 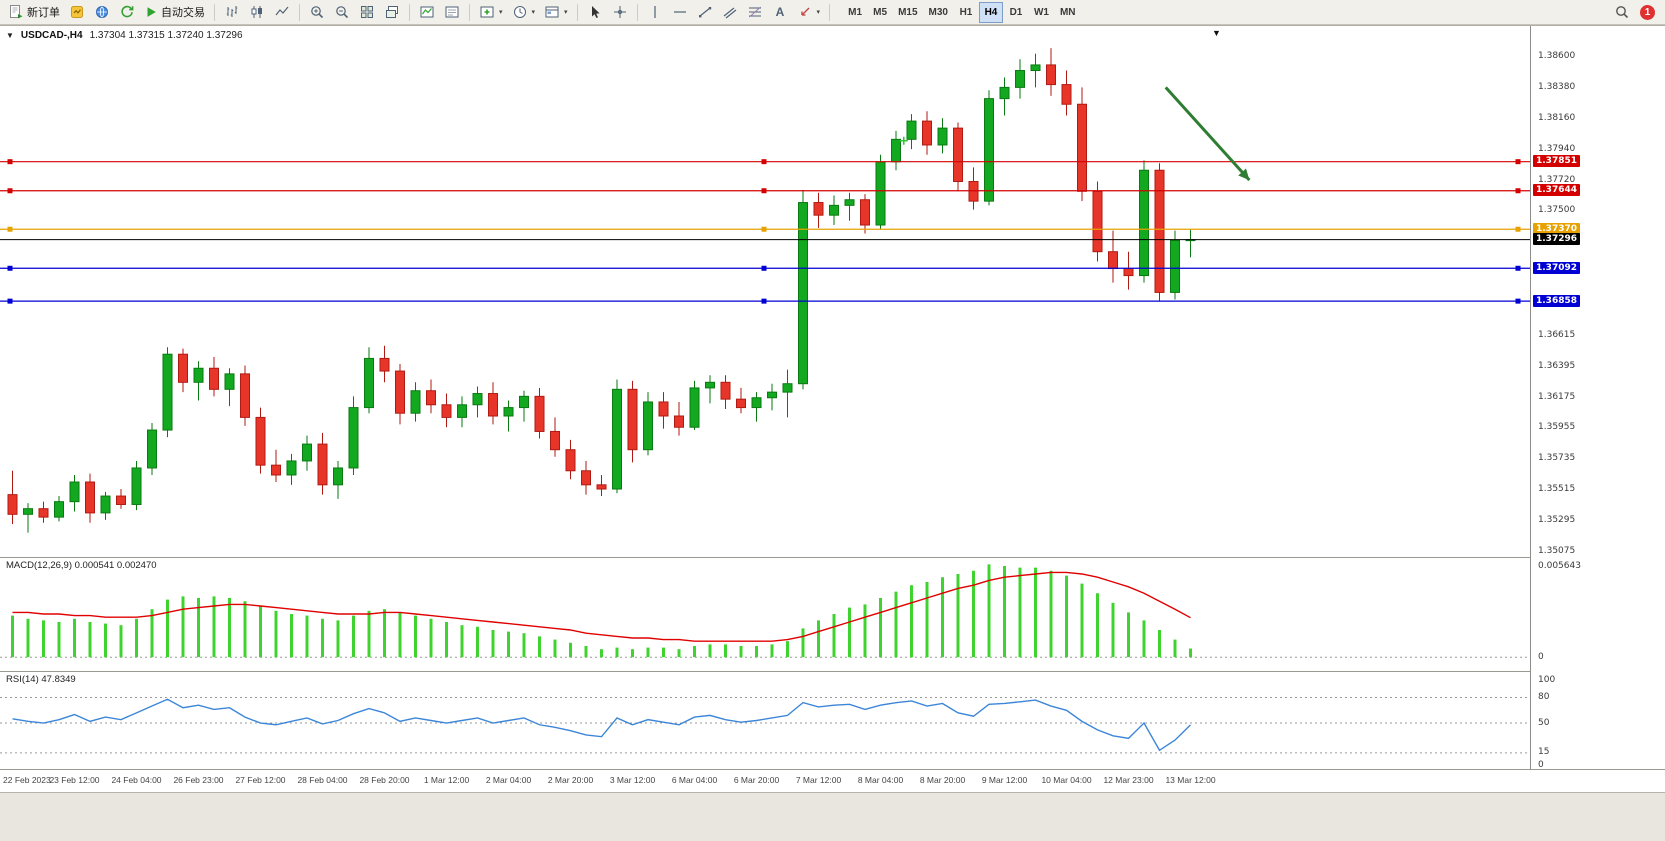 I want to click on trendline-tool-button, so click(x=705, y=12).